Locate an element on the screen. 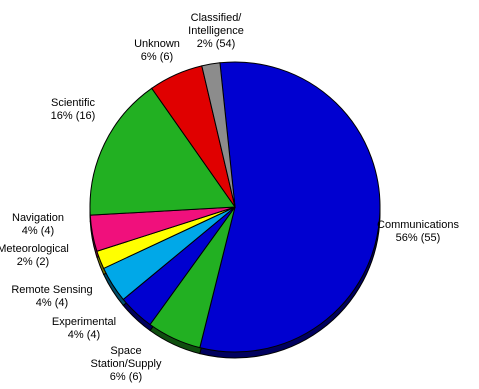 The height and width of the screenshot is (389, 479). slice-label: Meteorological 2% (2) is located at coordinates (34, 255).